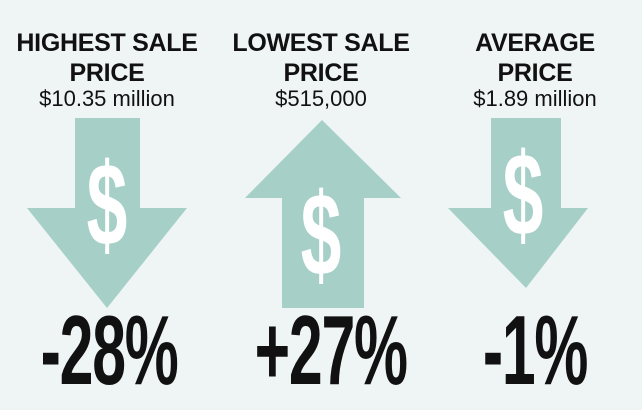 The image size is (642, 410). Describe the element at coordinates (321, 58) in the screenshot. I see `metric-title: LOWEST SALE PRICE` at that location.